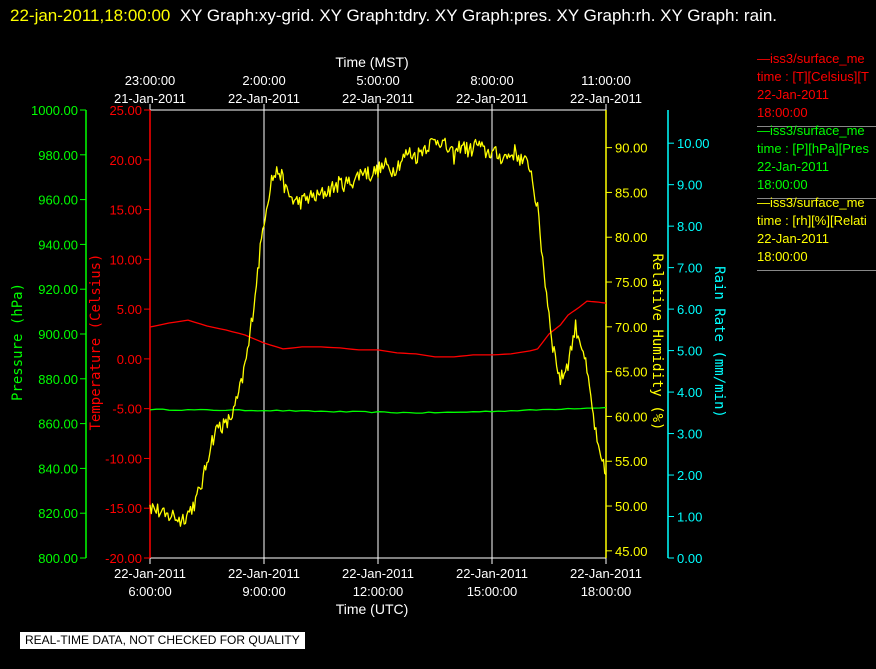 Image resolution: width=876 pixels, height=669 pixels. What do you see at coordinates (58, 379) in the screenshot?
I see `y-tick-label-pres: 880.00` at bounding box center [58, 379].